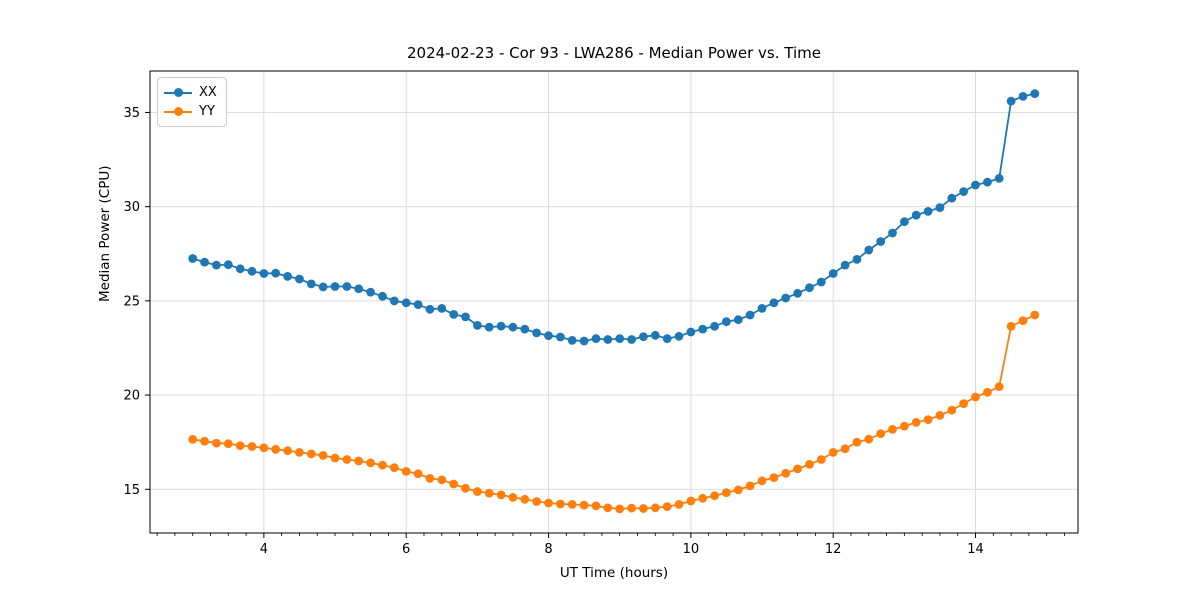 The image size is (1200, 600). I want to click on legend-label: YY, so click(207, 111).